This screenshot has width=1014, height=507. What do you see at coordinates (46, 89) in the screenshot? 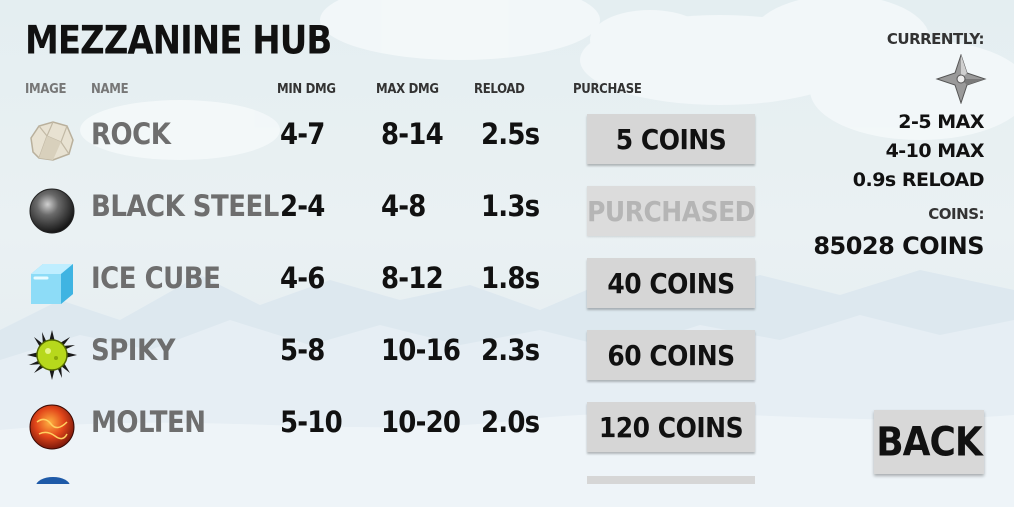
I see `column-header-image: IMAGE` at bounding box center [46, 89].